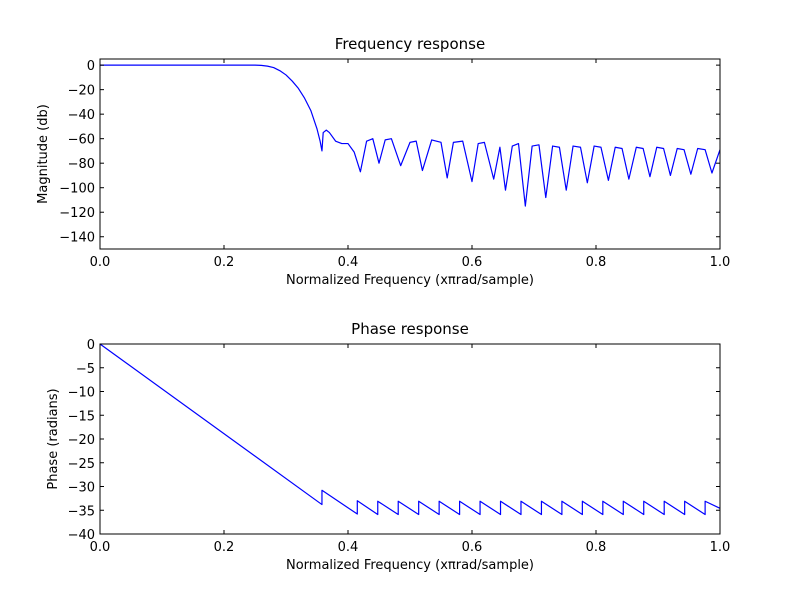 Image resolution: width=800 pixels, height=593 pixels. Describe the element at coordinates (85, 369) in the screenshot. I see `phase-y-tick-label: −5` at that location.